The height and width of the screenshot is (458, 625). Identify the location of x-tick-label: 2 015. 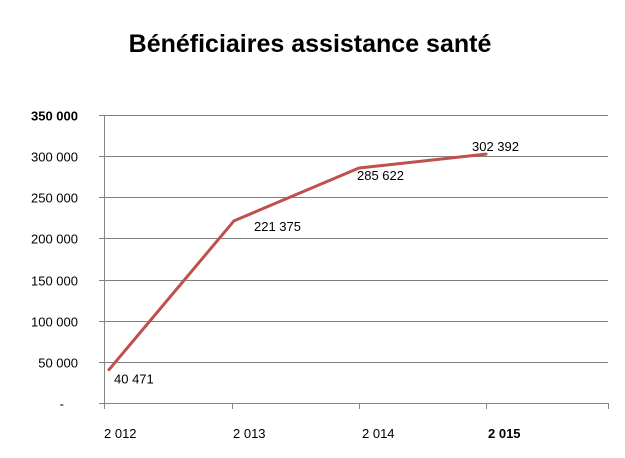
(504, 433).